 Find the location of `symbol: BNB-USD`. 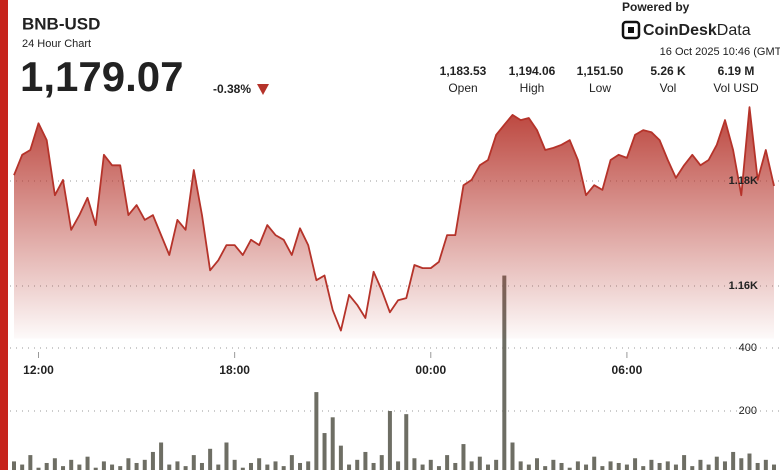

symbol: BNB-USD is located at coordinates (61, 23).